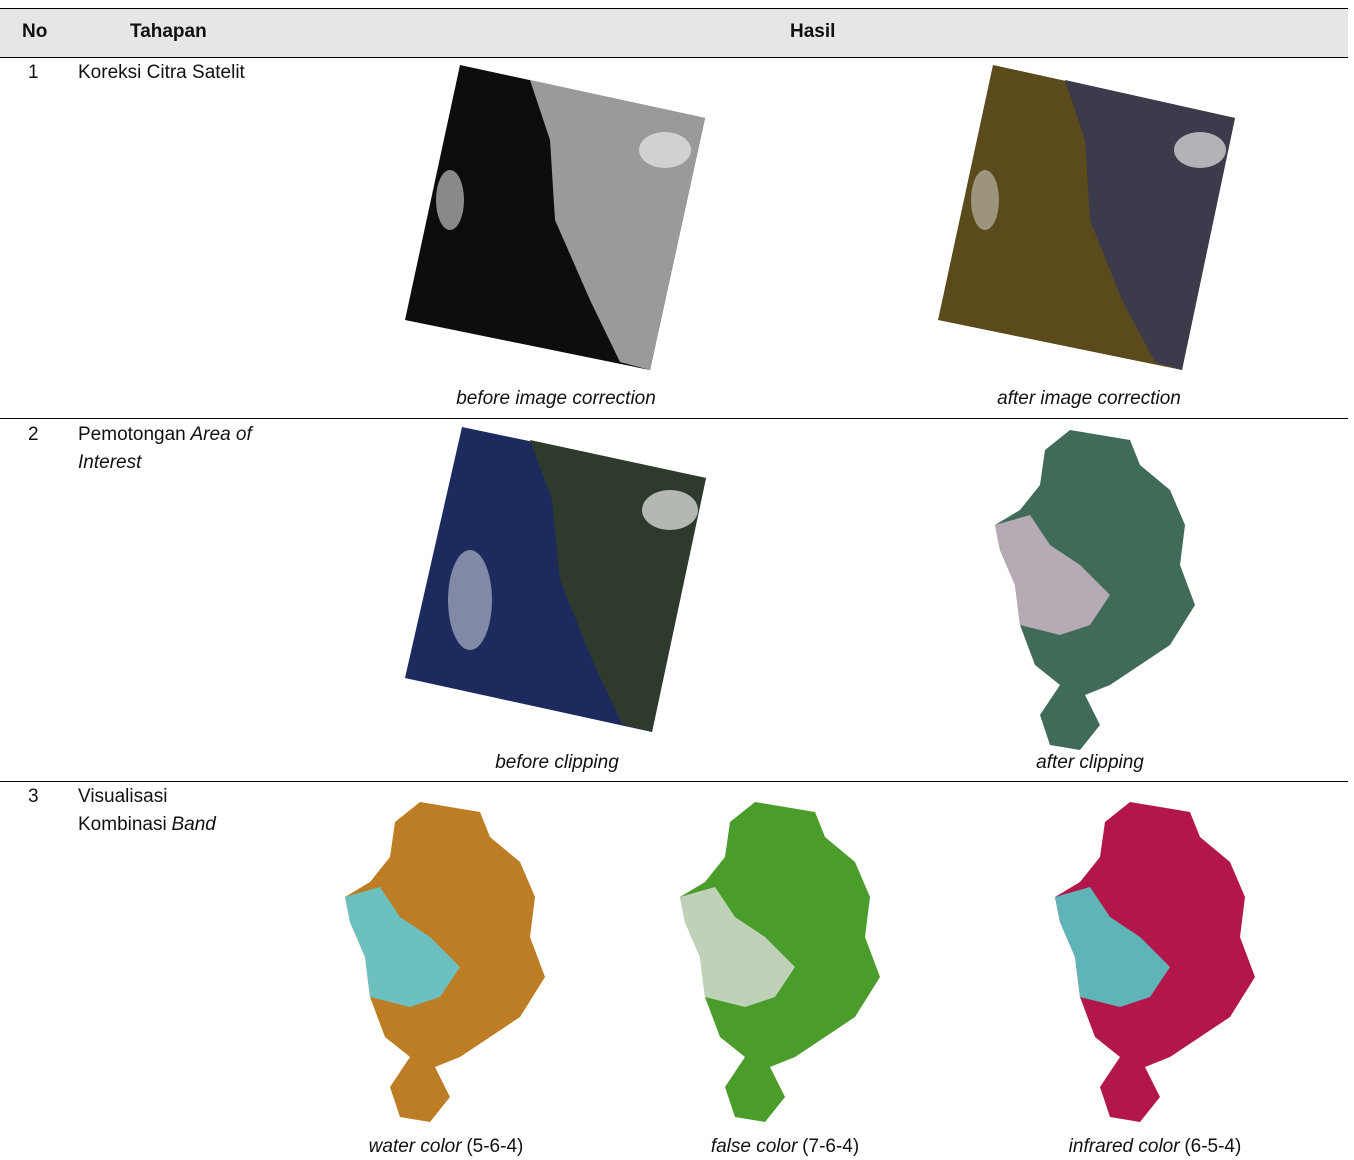 This screenshot has width=1354, height=1160. Describe the element at coordinates (1124, 1146) in the screenshot. I see `caption-text: infrared color` at that location.